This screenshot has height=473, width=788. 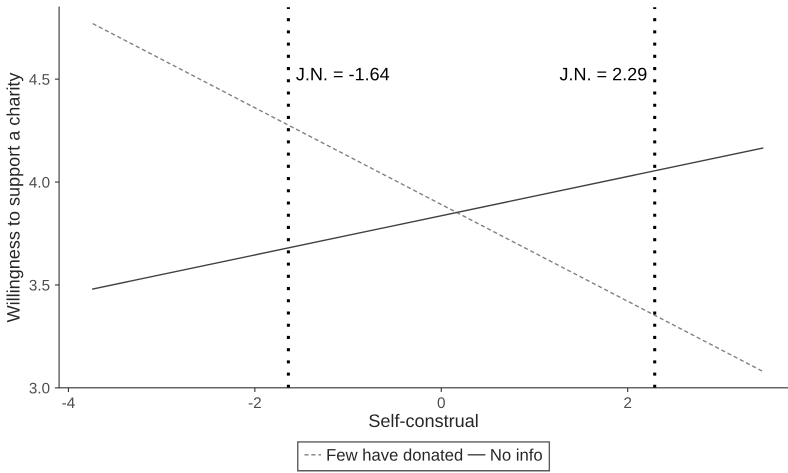 I want to click on x-tick-label: -2, so click(x=254, y=402).